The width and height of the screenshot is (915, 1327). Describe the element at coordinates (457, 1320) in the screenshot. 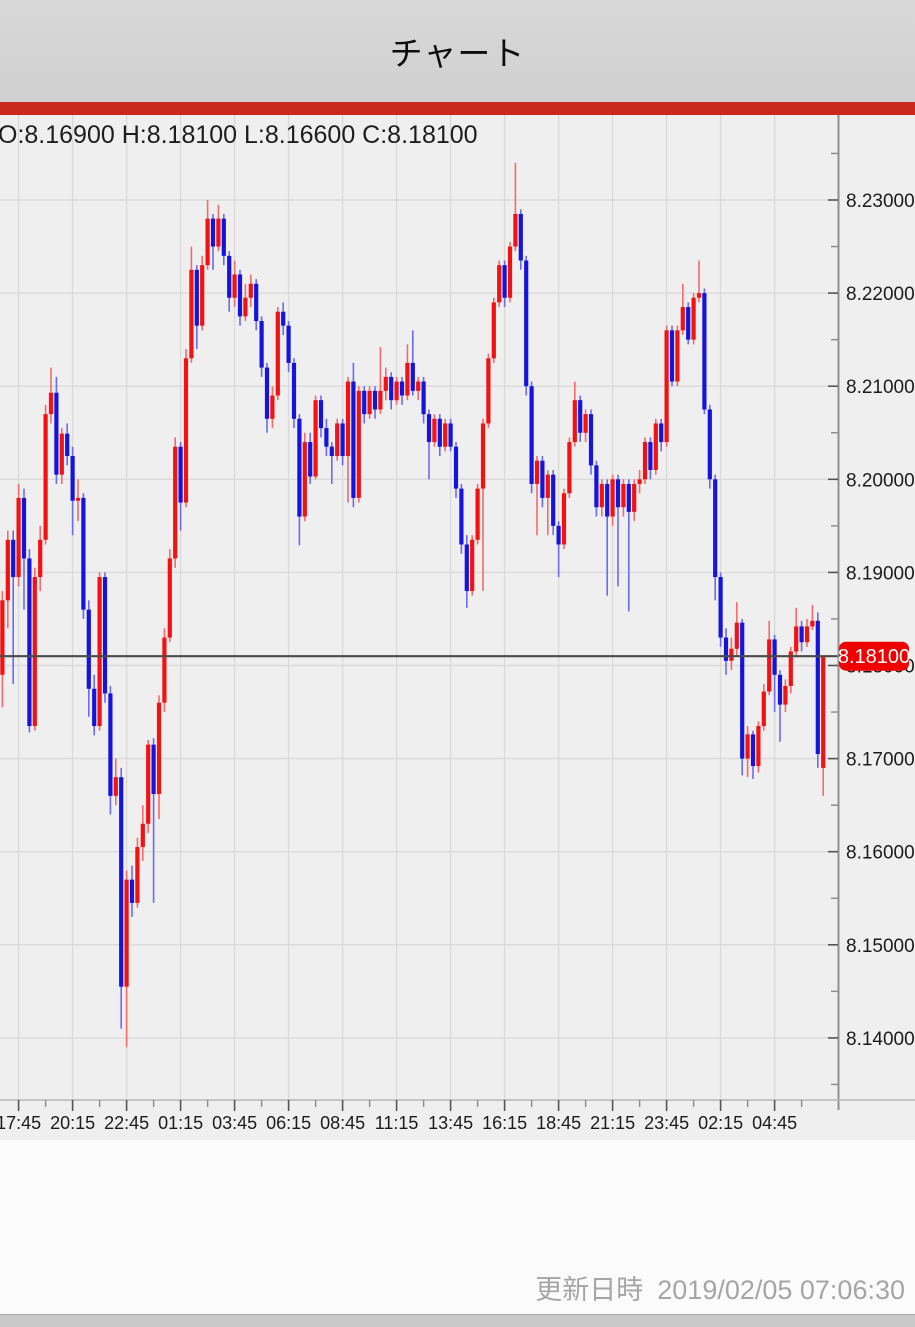

I see `bottom-bar` at that location.